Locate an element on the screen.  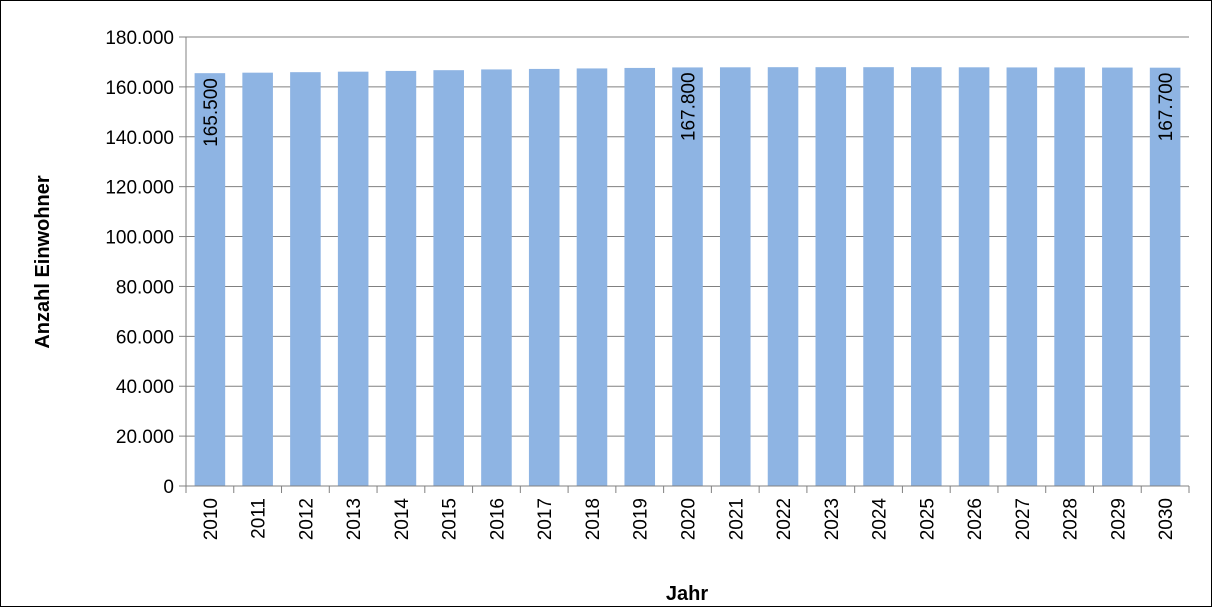
y-tick-label: 0 is located at coordinates (168, 487).